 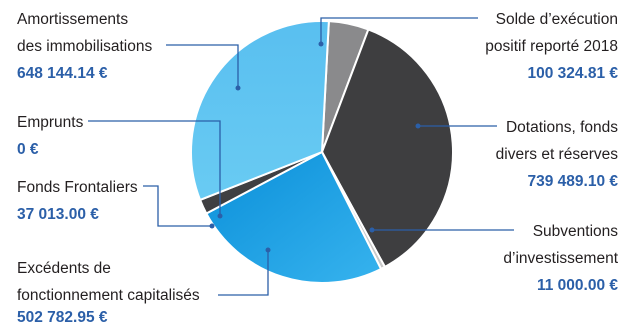 I want to click on label-excedents-line1: Excédents de, so click(x=64, y=268).